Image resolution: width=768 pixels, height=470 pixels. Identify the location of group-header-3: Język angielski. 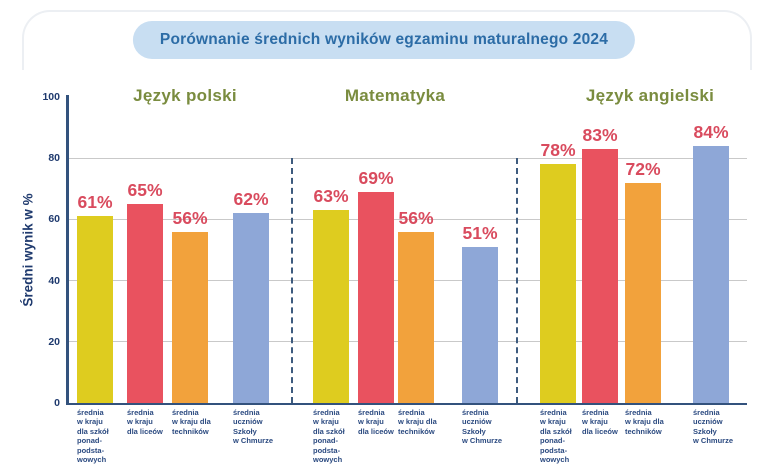
(650, 95).